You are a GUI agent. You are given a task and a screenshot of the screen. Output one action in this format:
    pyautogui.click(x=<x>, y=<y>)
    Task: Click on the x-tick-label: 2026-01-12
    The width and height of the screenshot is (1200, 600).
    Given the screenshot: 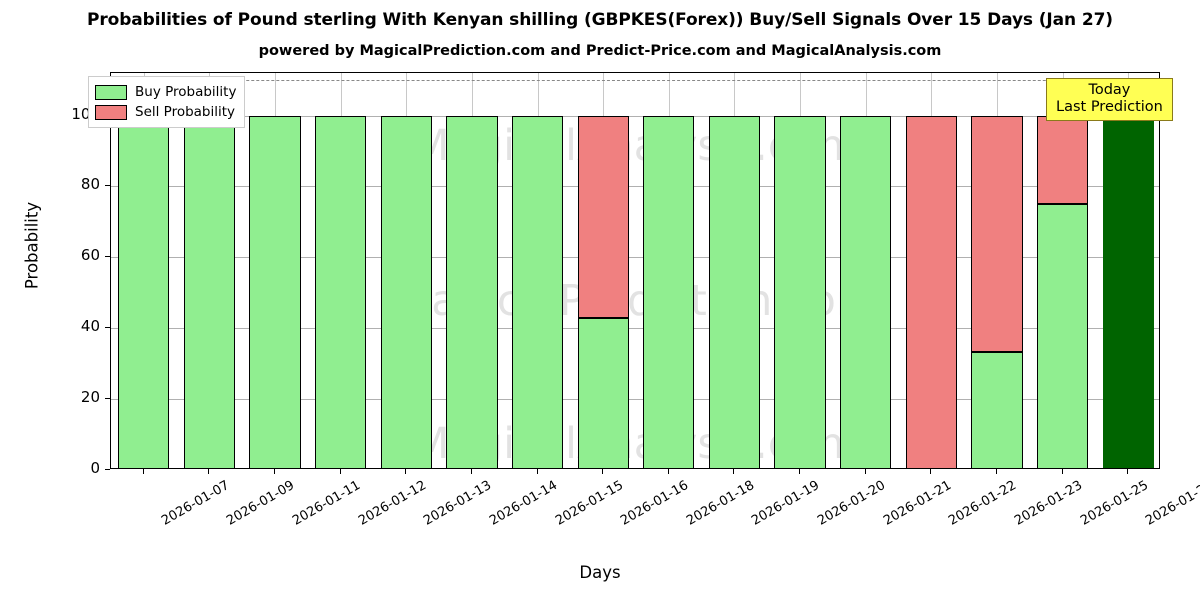 What is the action you would take?
    pyautogui.click(x=392, y=503)
    